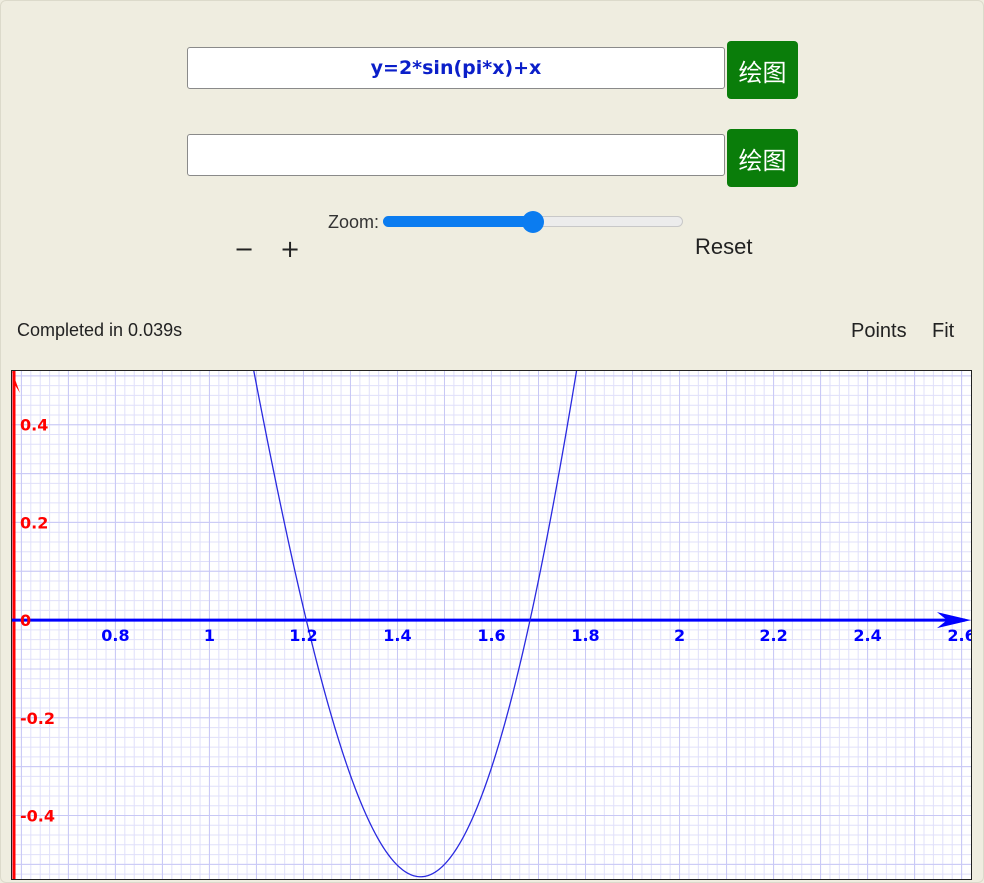 The width and height of the screenshot is (984, 883). I want to click on x-tick-label: 1.2, so click(303, 635).